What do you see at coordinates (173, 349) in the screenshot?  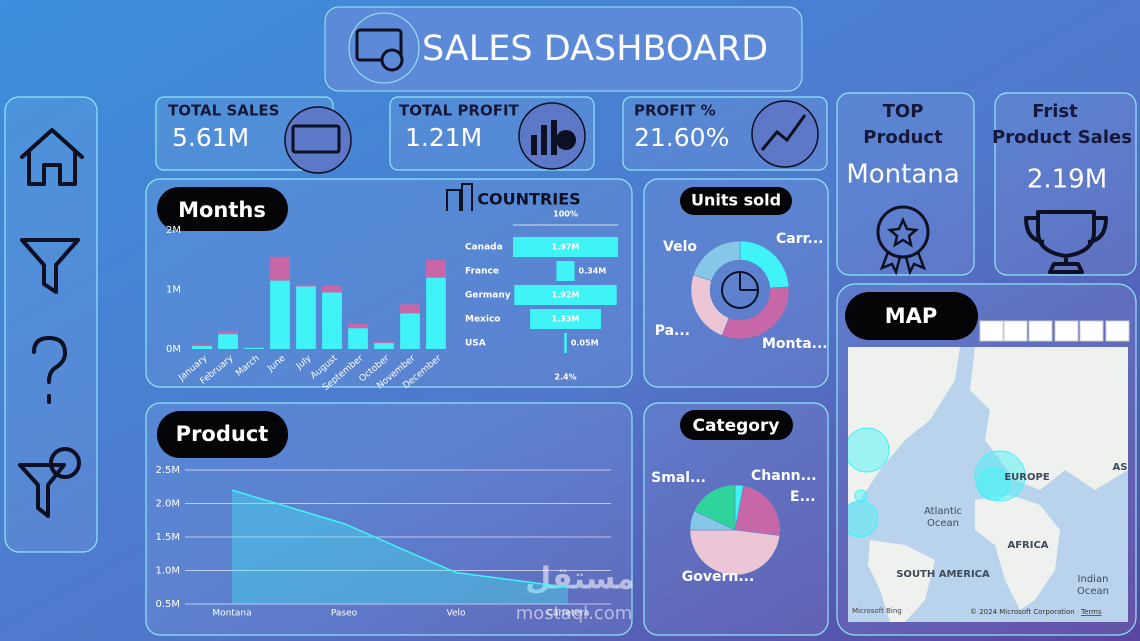 I see `y-tick-label: 0M` at bounding box center [173, 349].